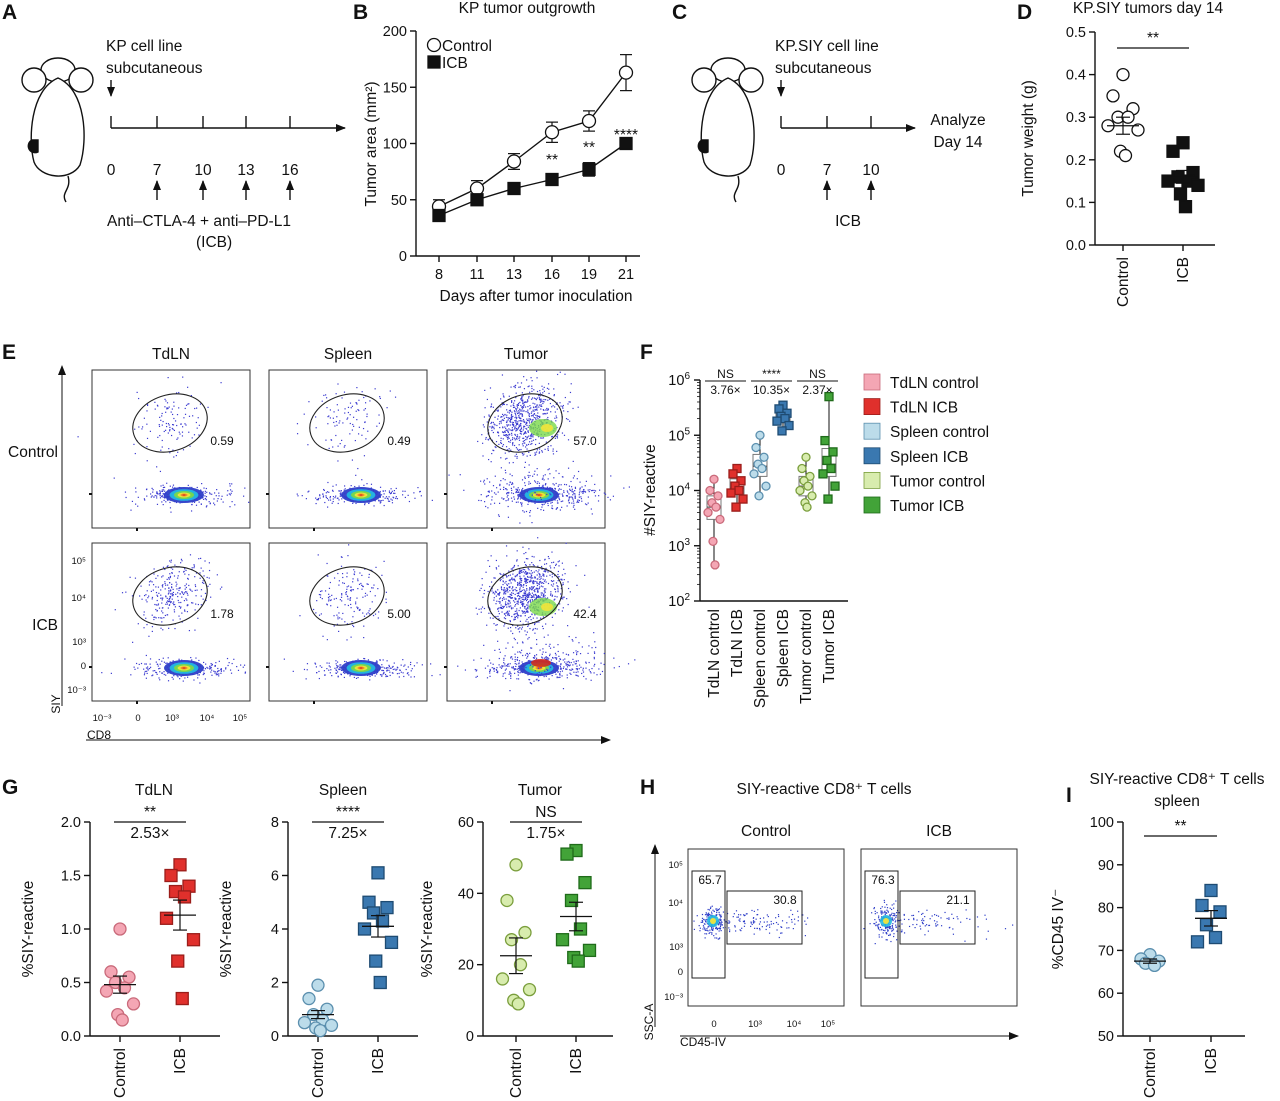 The image size is (1280, 1101). Describe the element at coordinates (771, 390) in the screenshot. I see `fold-change-label: 10.35×` at that location.